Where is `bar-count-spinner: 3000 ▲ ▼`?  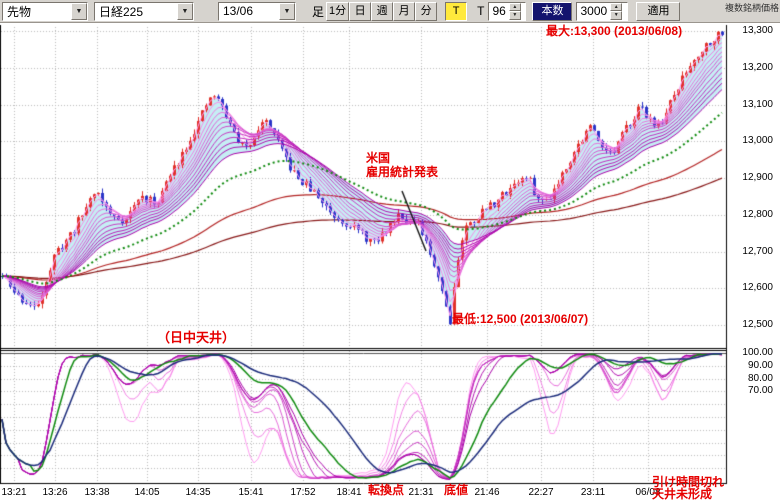
bar-count-spinner: 3000 ▲ ▼ is located at coordinates (602, 11).